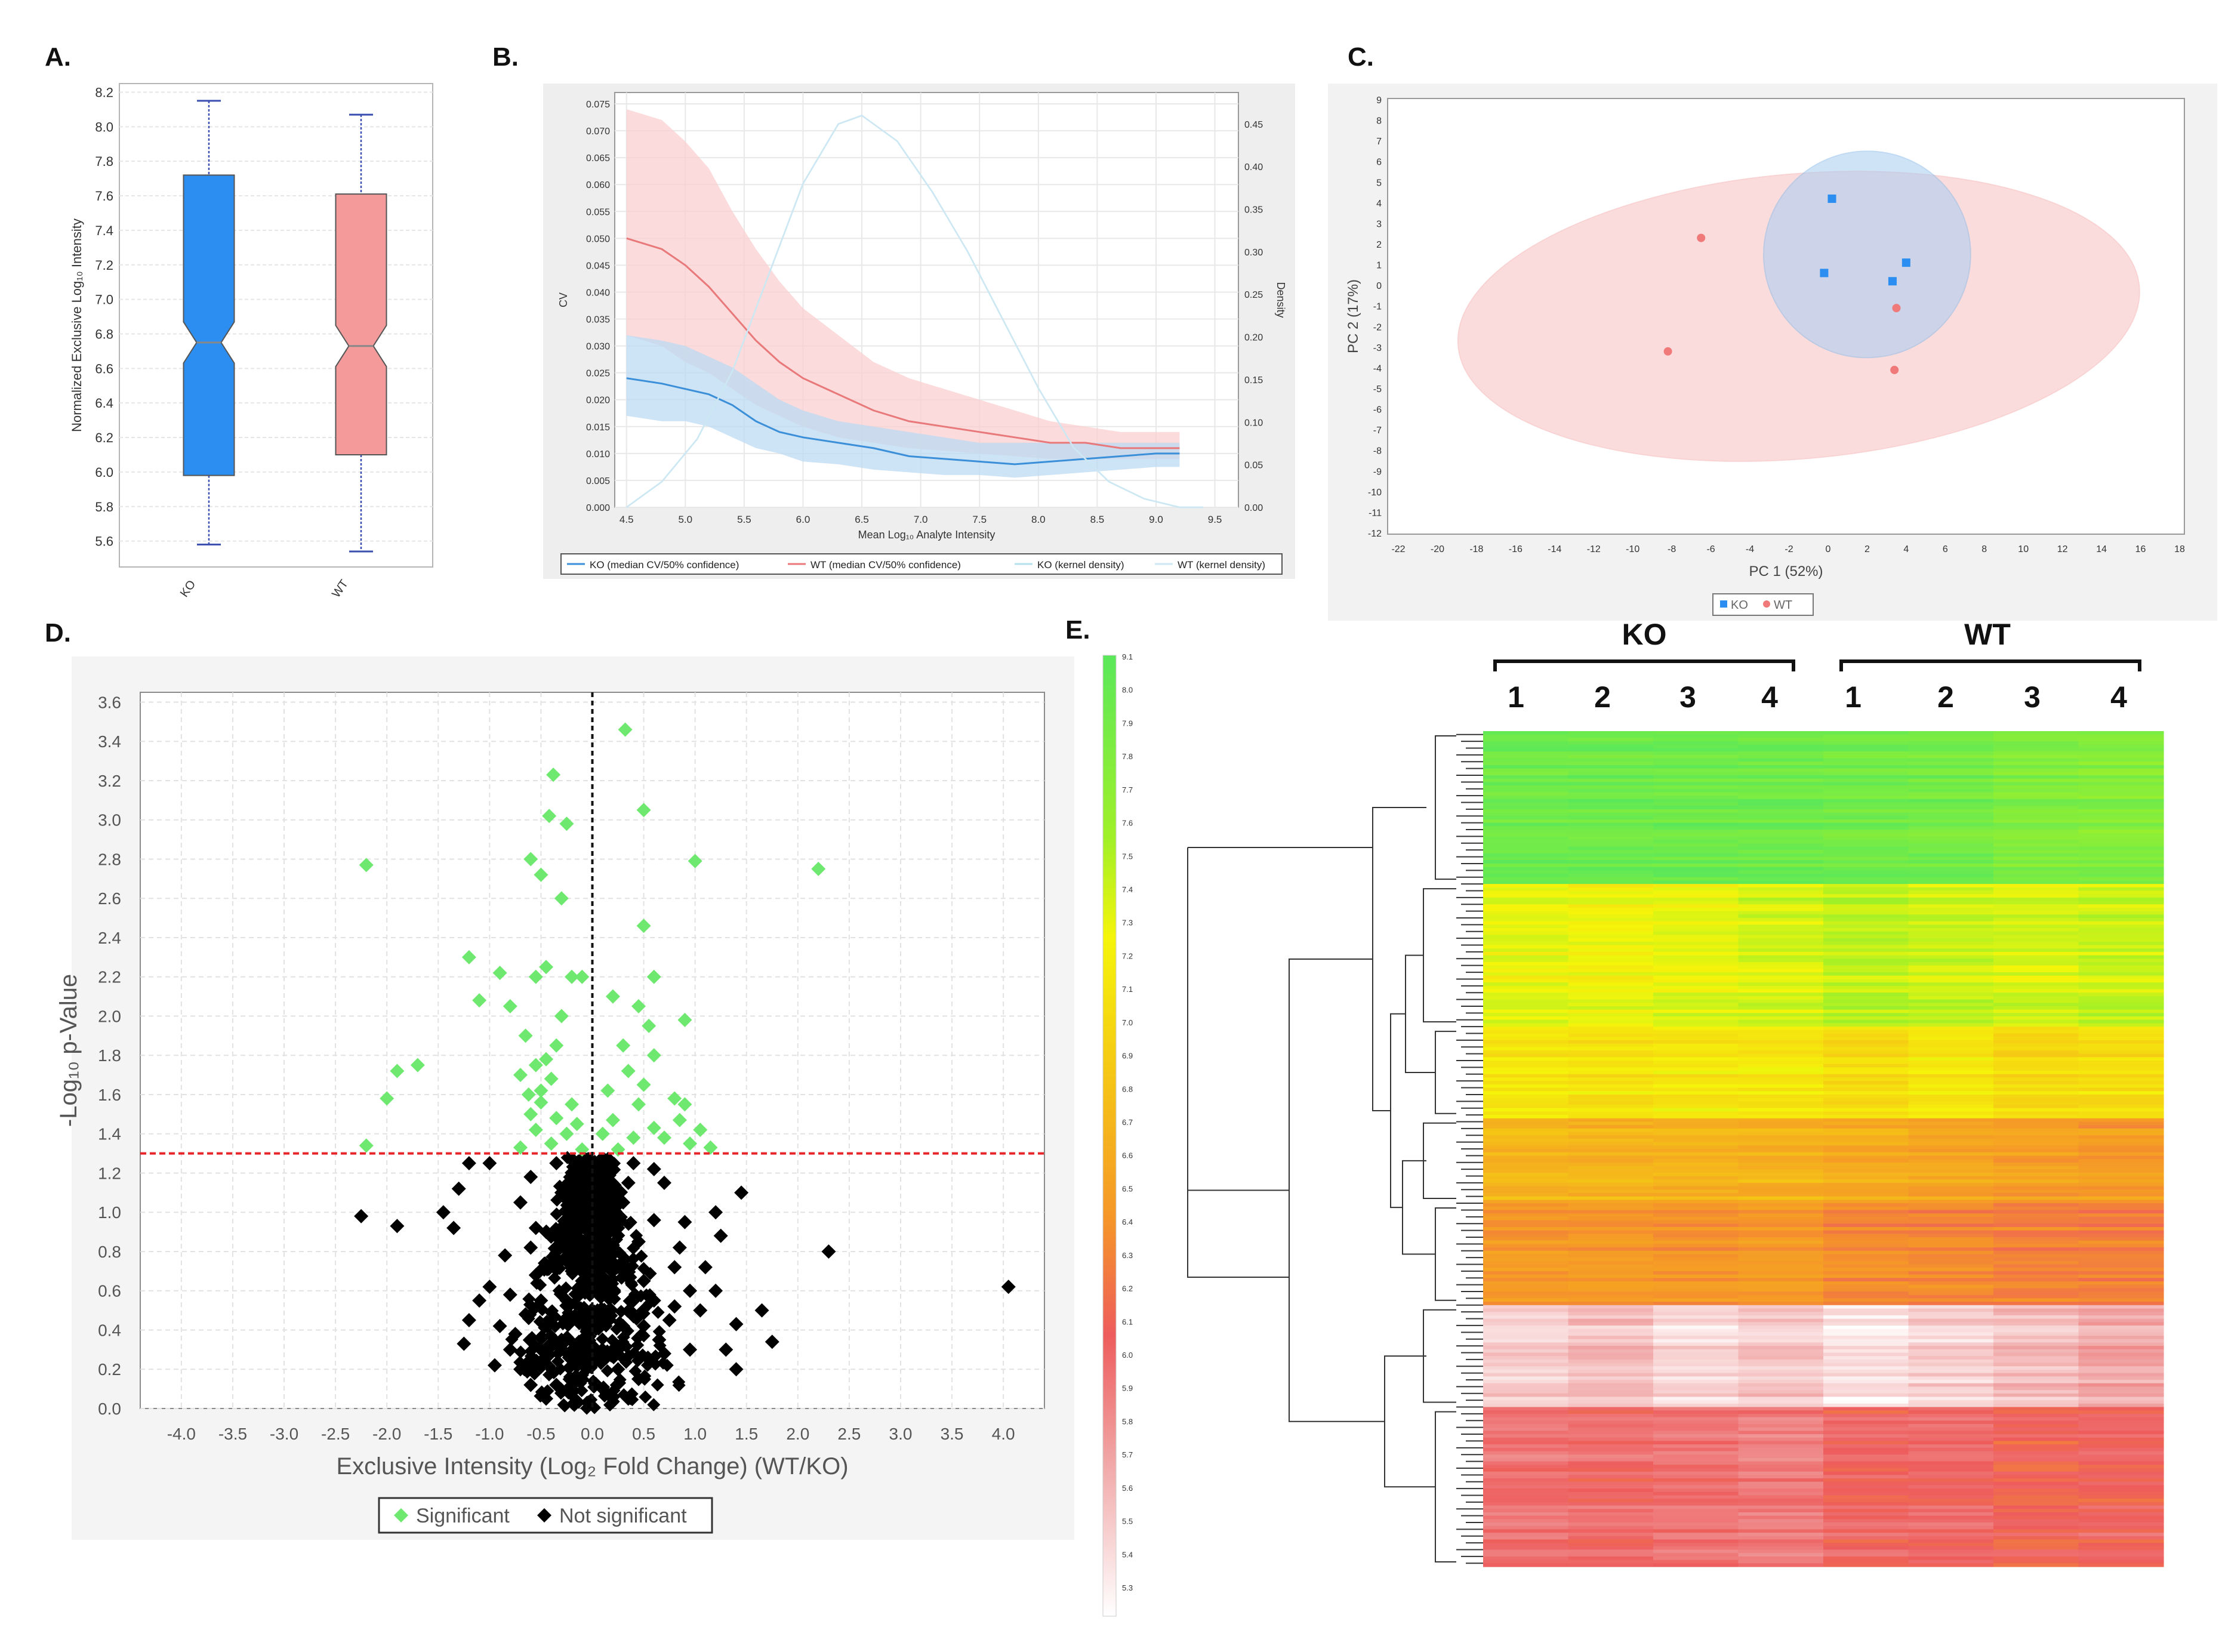 The height and width of the screenshot is (1652, 2219). Describe the element at coordinates (109, 938) in the screenshot. I see `y-tick-label: 2.4` at that location.